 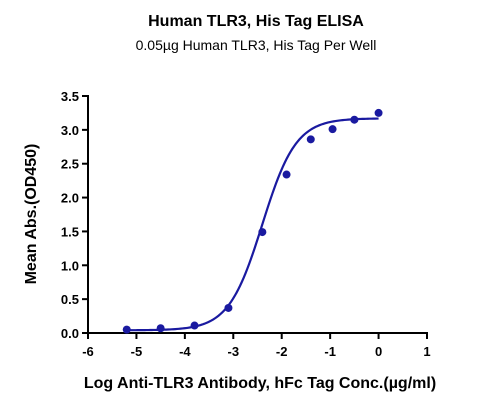 I want to click on y-tick-label: 3.0, so click(x=70, y=130).